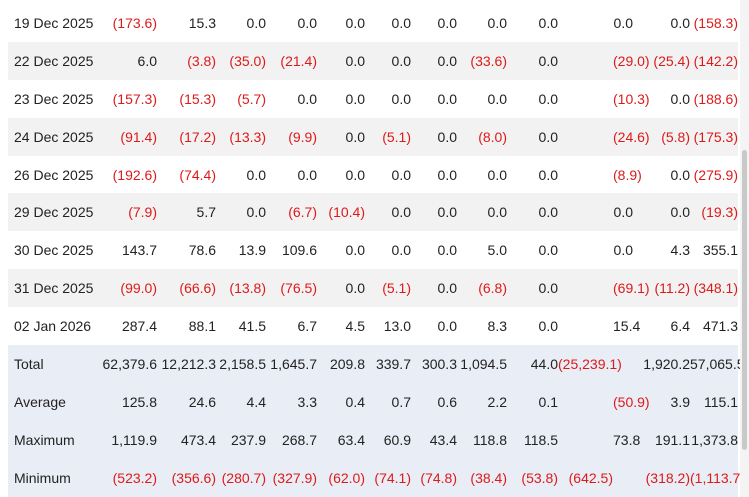 This screenshot has width=749, height=497. I want to click on table-cell: 13.0, so click(397, 326).